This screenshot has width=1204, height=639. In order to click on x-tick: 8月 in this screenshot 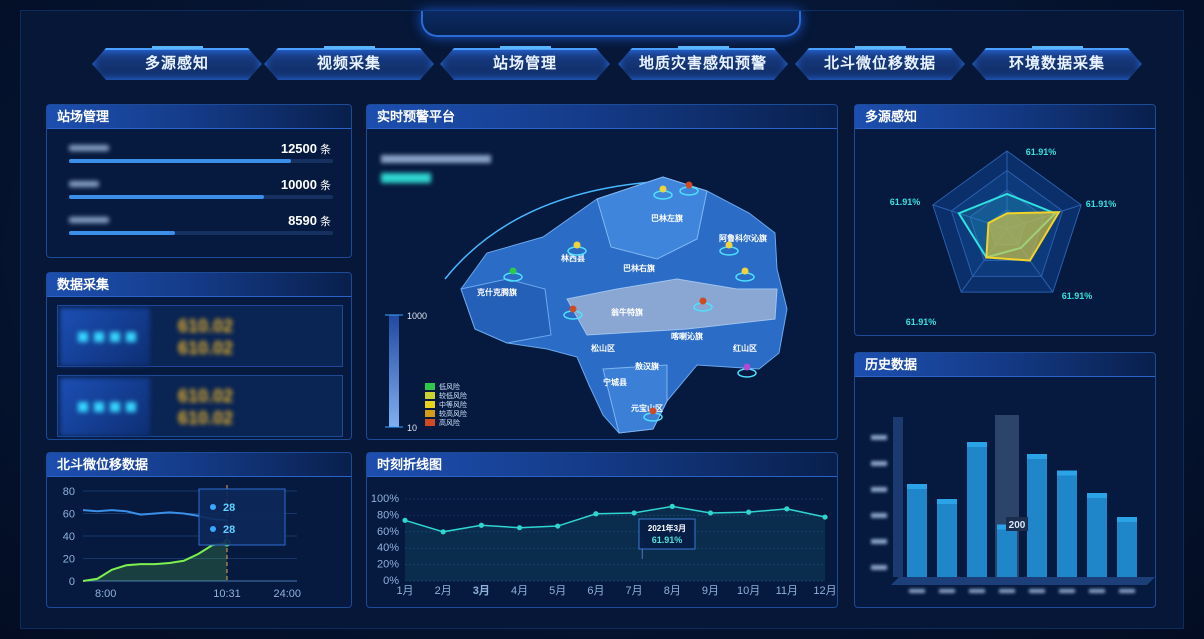, I will do `click(672, 591)`.